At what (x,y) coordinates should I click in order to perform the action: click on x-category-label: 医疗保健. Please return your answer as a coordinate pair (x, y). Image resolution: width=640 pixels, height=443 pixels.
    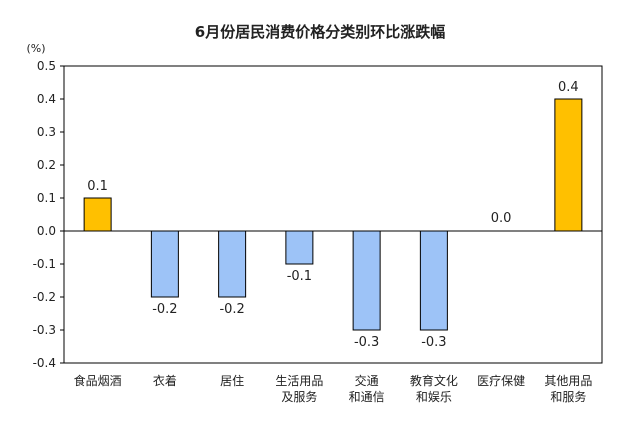
    Looking at the image, I should click on (501, 381).